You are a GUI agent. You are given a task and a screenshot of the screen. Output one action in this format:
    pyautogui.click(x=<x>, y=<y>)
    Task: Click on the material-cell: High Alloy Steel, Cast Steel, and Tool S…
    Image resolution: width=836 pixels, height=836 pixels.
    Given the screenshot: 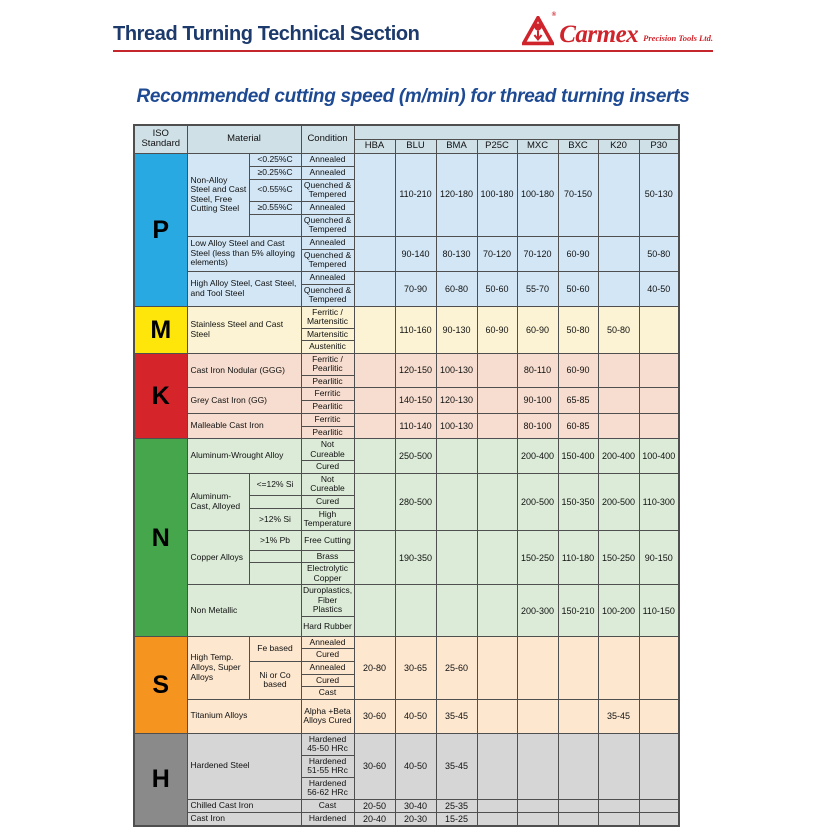 What is the action you would take?
    pyautogui.click(x=244, y=288)
    